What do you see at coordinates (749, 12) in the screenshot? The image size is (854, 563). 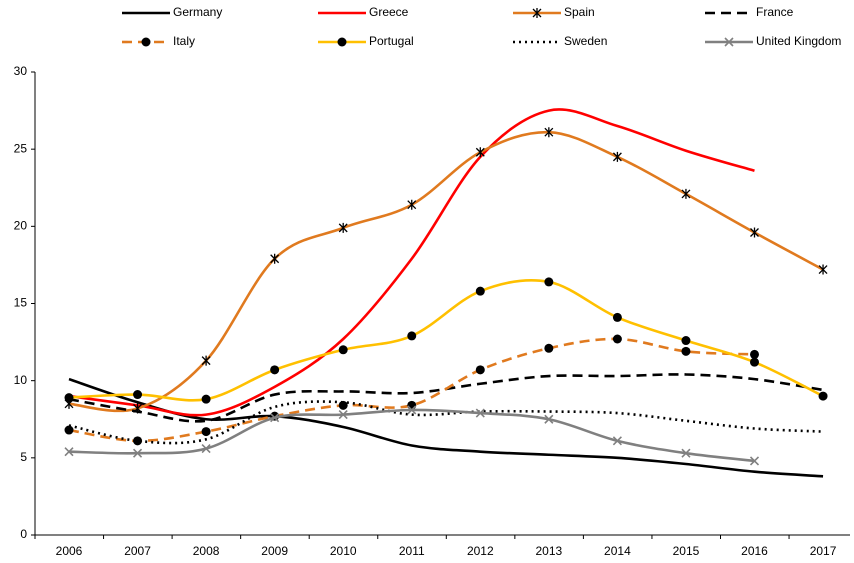 I see `legend-item: France` at bounding box center [749, 12].